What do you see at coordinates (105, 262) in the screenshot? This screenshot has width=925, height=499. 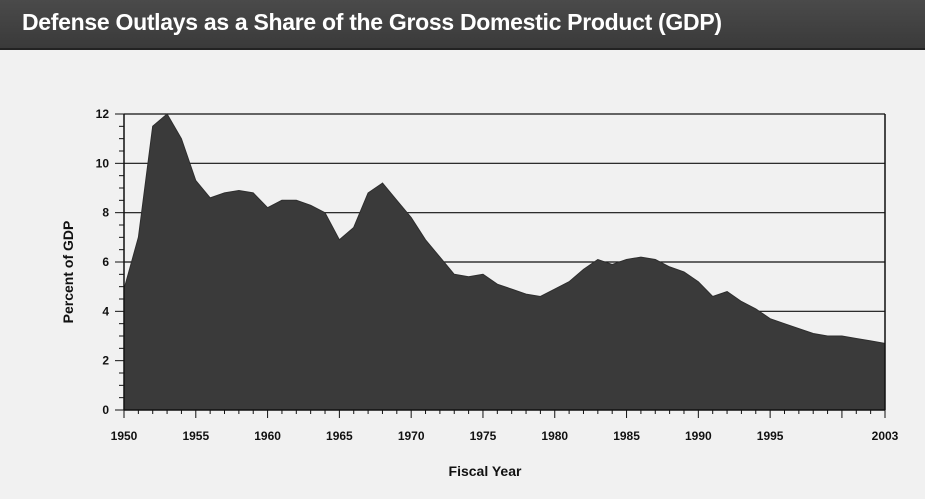 I see `y-tick-label: 6` at bounding box center [105, 262].